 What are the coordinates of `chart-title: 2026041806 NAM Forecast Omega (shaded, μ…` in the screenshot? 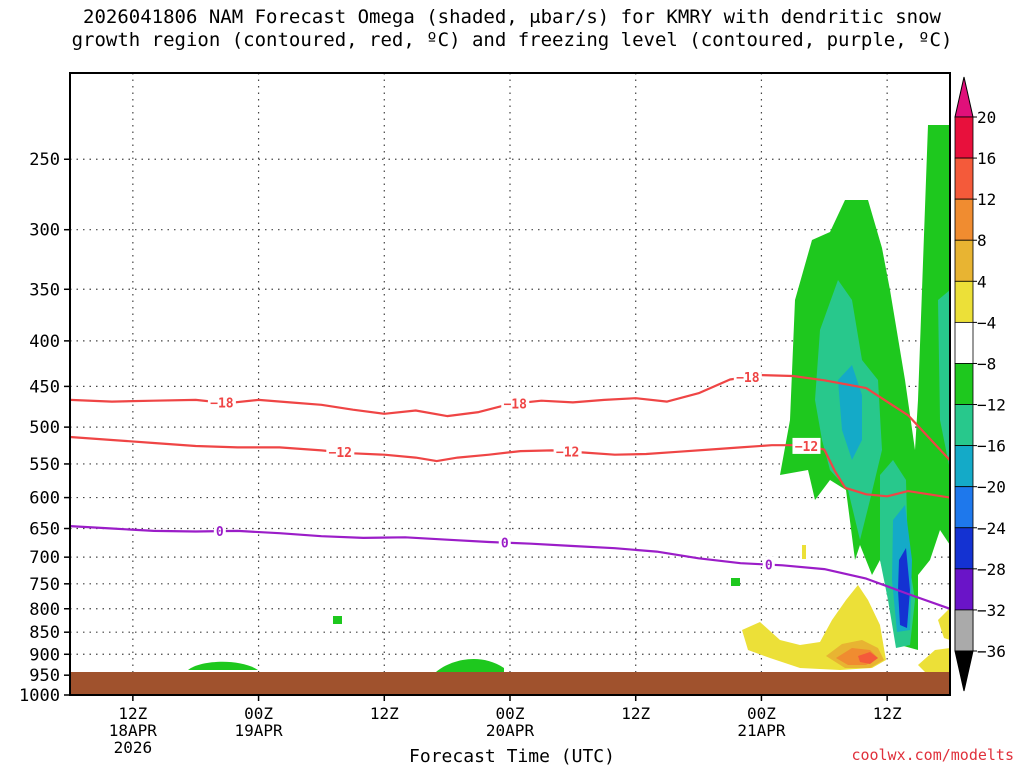 It's located at (512, 28).